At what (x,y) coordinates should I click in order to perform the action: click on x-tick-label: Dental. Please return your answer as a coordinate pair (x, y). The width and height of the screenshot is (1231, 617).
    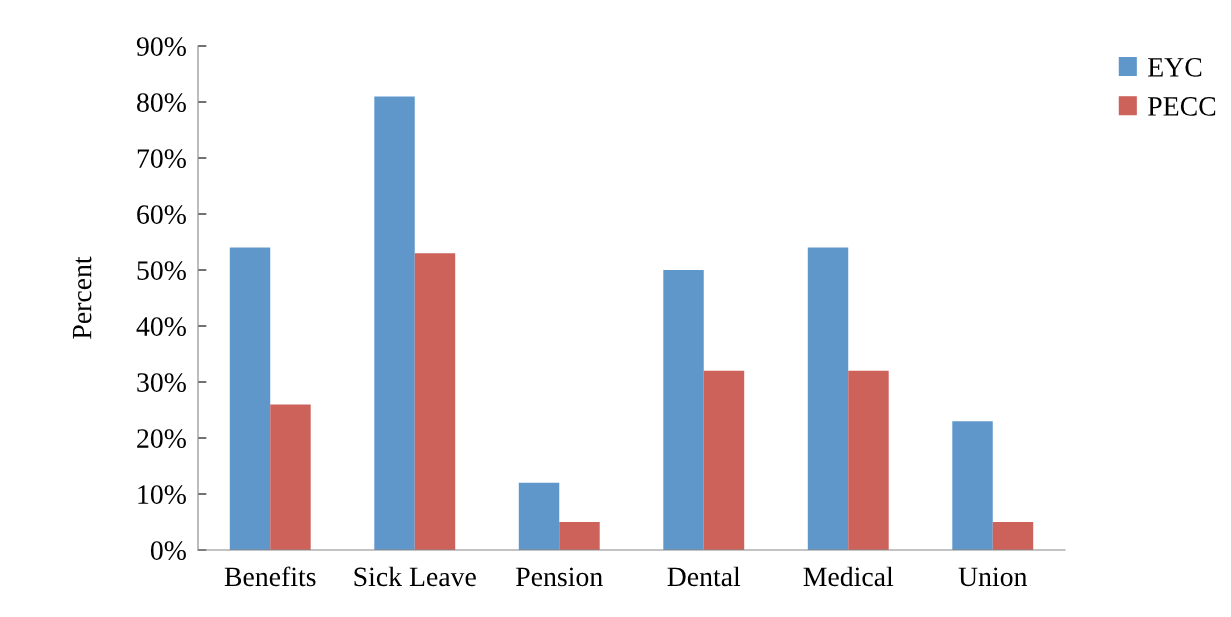
    Looking at the image, I should click on (704, 576).